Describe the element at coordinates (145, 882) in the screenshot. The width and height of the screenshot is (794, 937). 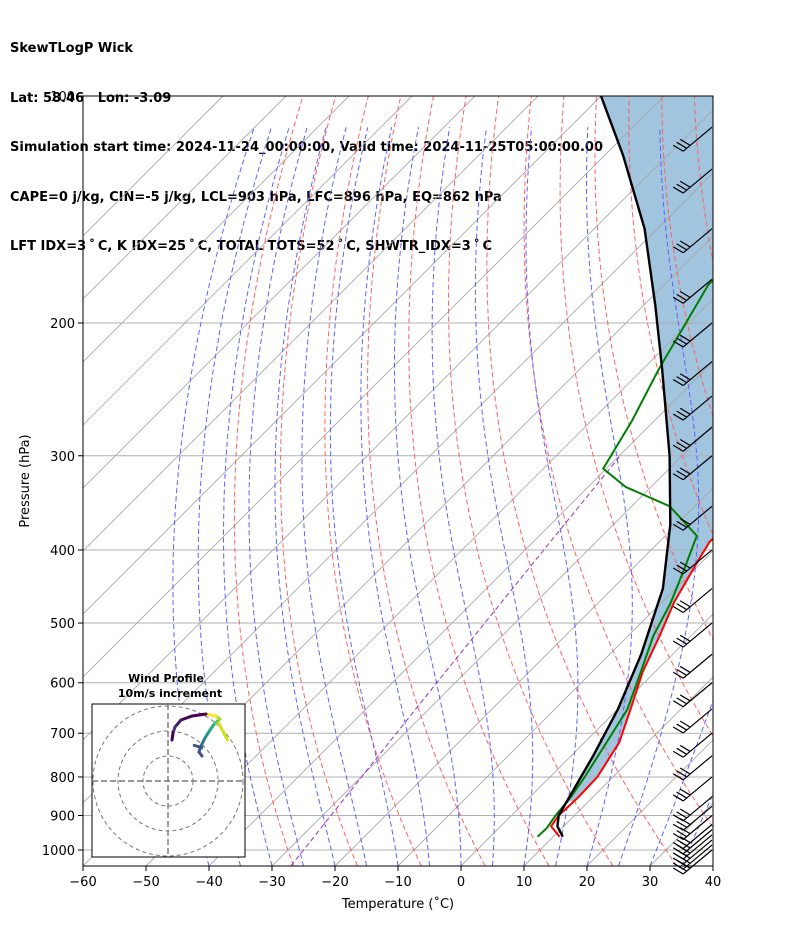
I see `x-tick-label: −50` at that location.